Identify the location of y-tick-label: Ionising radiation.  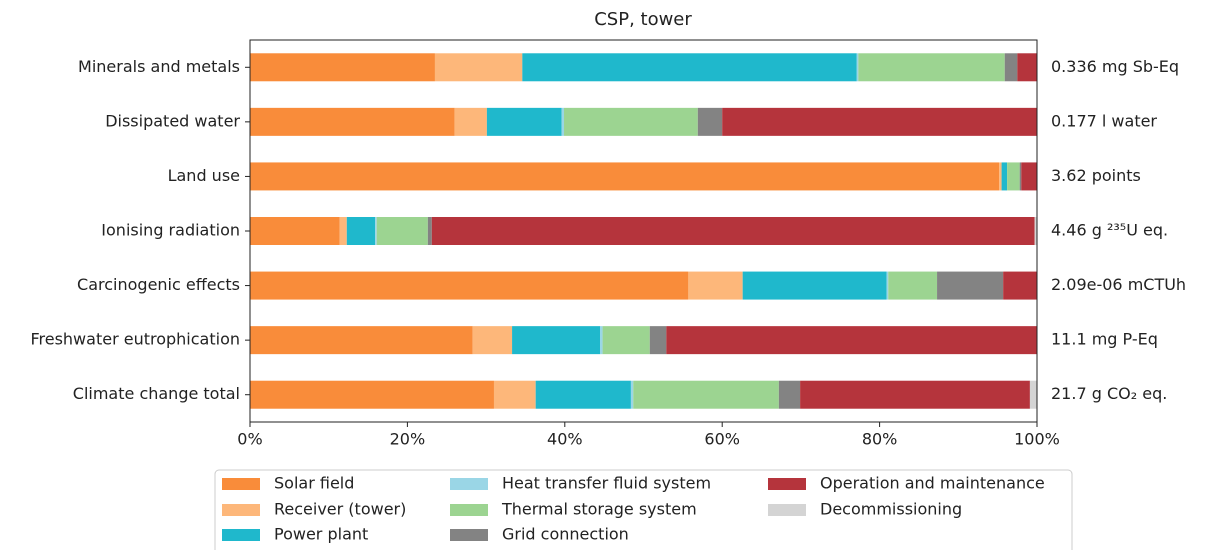
(170, 230).